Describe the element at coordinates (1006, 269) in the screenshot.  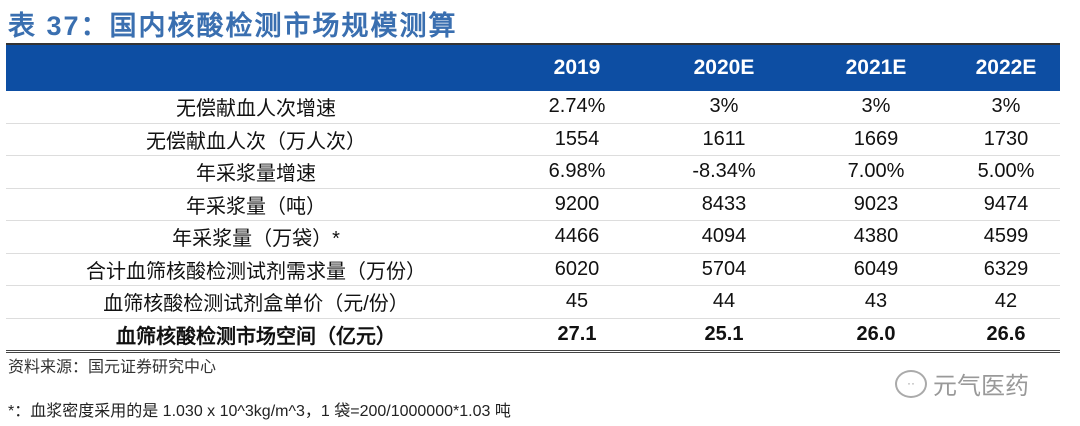
I see `value-cell: 6329` at that location.